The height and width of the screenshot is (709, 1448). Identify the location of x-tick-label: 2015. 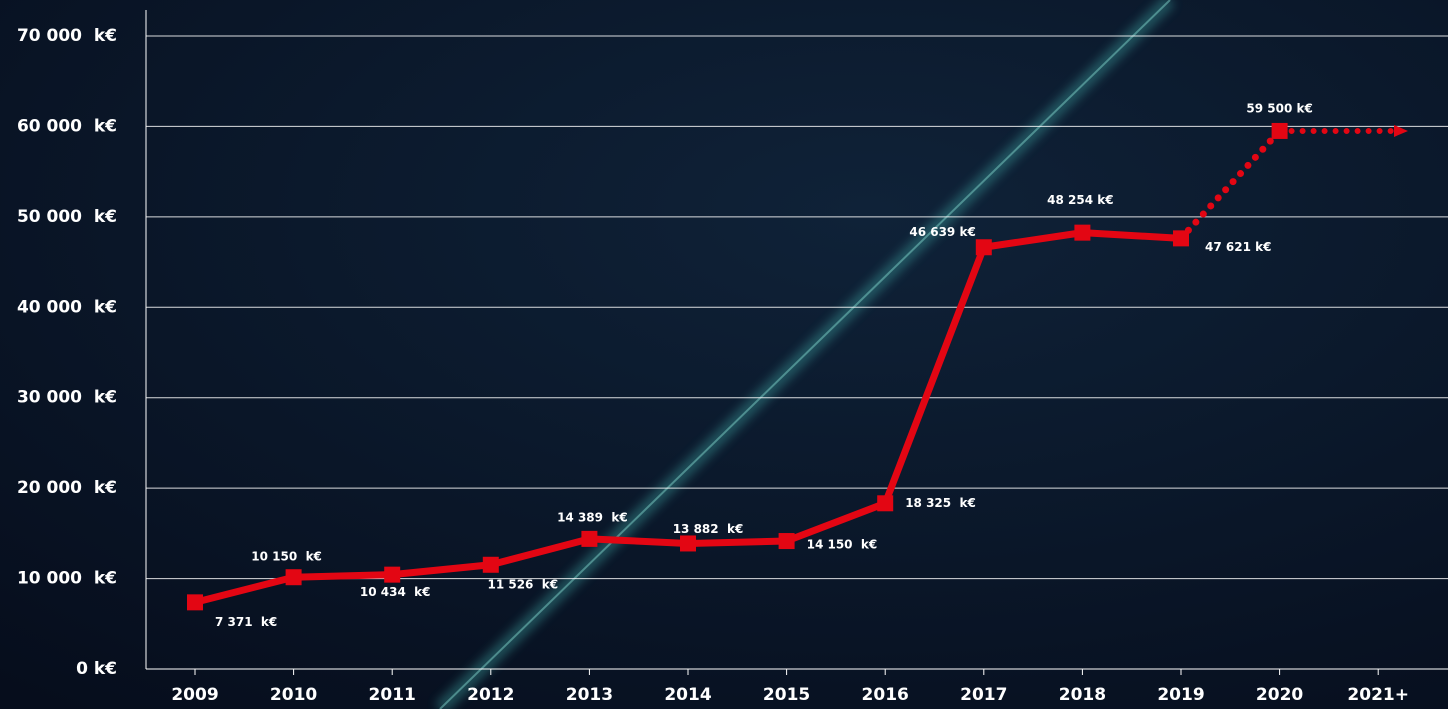
(786, 695).